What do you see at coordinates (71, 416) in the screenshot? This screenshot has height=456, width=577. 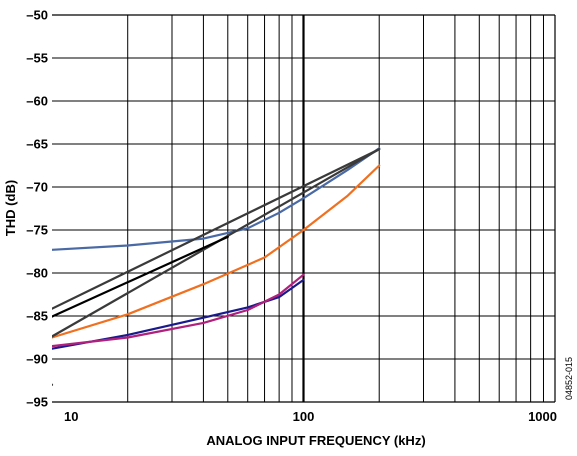 I see `x-tick-label: 10` at bounding box center [71, 416].